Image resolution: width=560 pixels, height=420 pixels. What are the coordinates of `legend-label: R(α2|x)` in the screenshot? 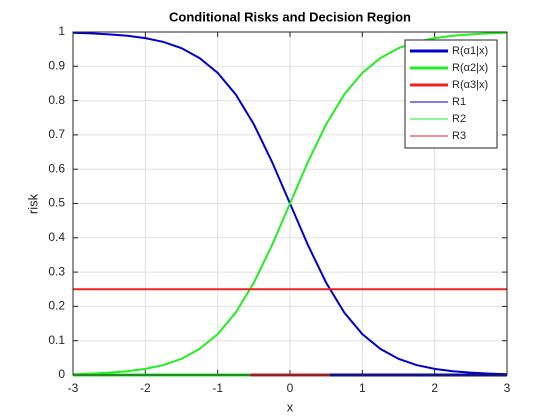 It's located at (470, 68).